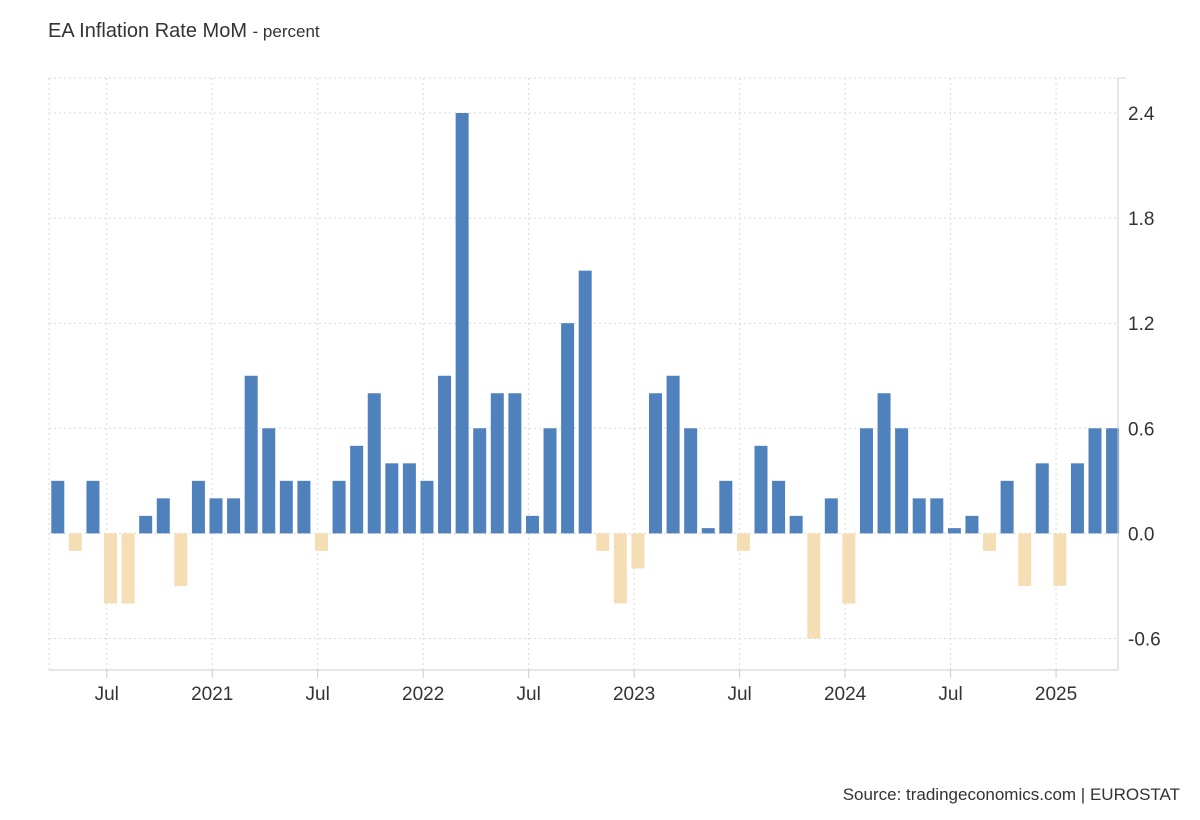 Image resolution: width=1200 pixels, height=820 pixels. What do you see at coordinates (1011, 794) in the screenshot?
I see `source-note: Source: tradingeconomics.com | EUROSTAT` at bounding box center [1011, 794].